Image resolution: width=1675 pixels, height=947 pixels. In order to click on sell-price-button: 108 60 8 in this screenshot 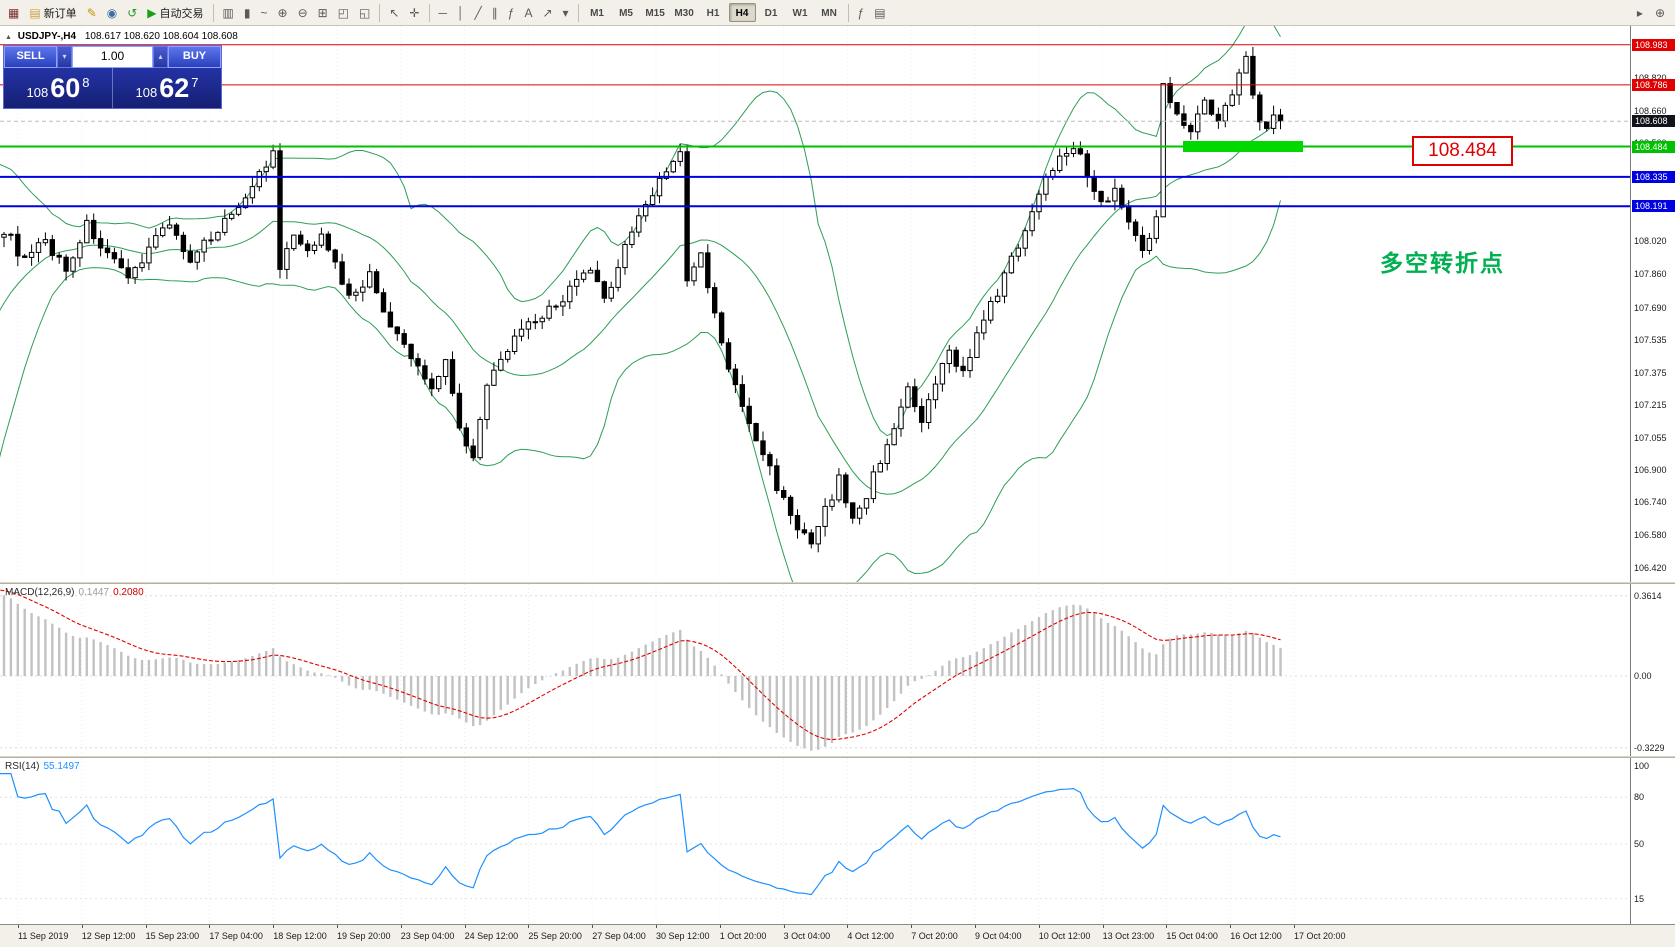, I will do `click(58, 88)`.